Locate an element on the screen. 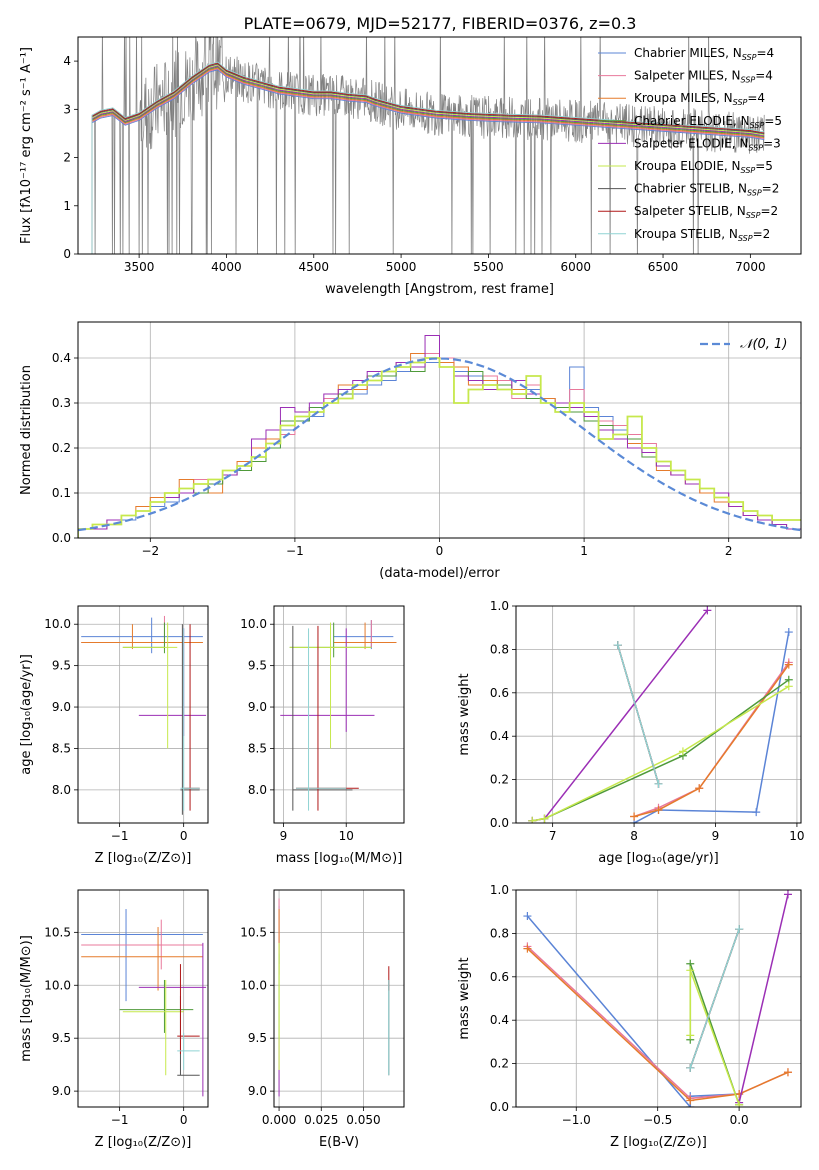 The image size is (819, 1170). legend-text: Chabrier ELODIE, N is located at coordinates (692, 121).